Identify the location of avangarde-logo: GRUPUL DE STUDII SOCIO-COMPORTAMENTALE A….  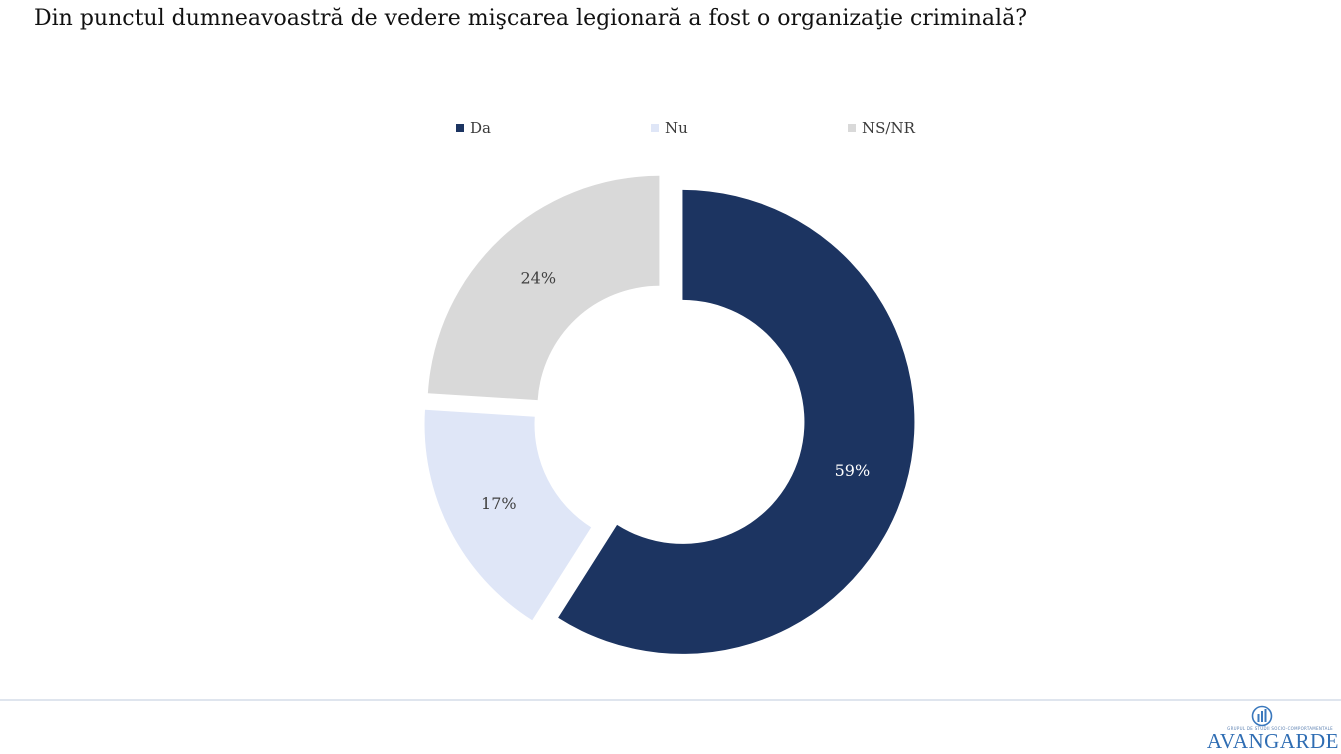
(1264, 728).